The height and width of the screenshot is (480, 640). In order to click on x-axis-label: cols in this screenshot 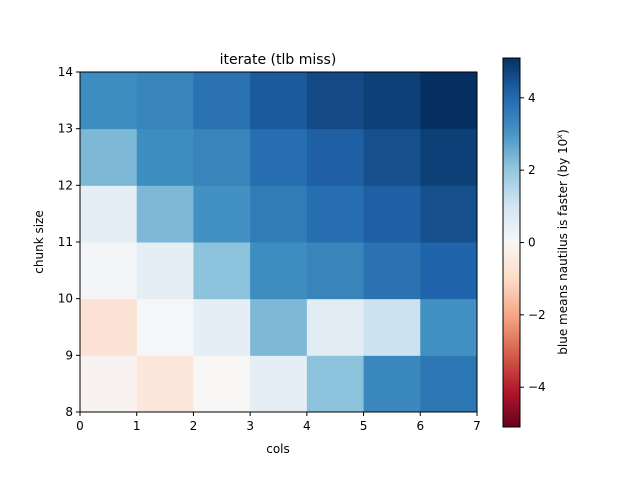, I will do `click(278, 449)`.